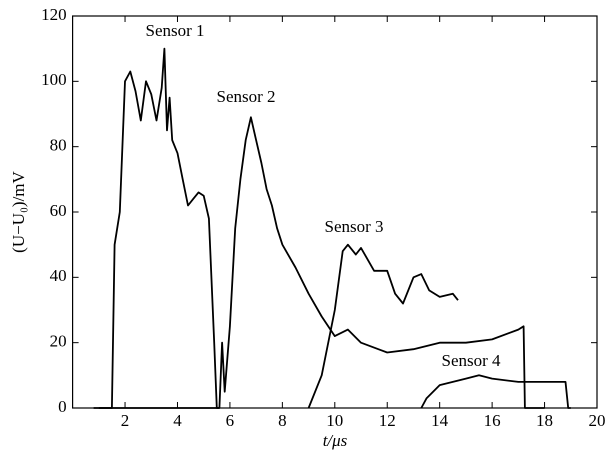  What do you see at coordinates (58, 145) in the screenshot?
I see `y-tick-label: 80` at bounding box center [58, 145].